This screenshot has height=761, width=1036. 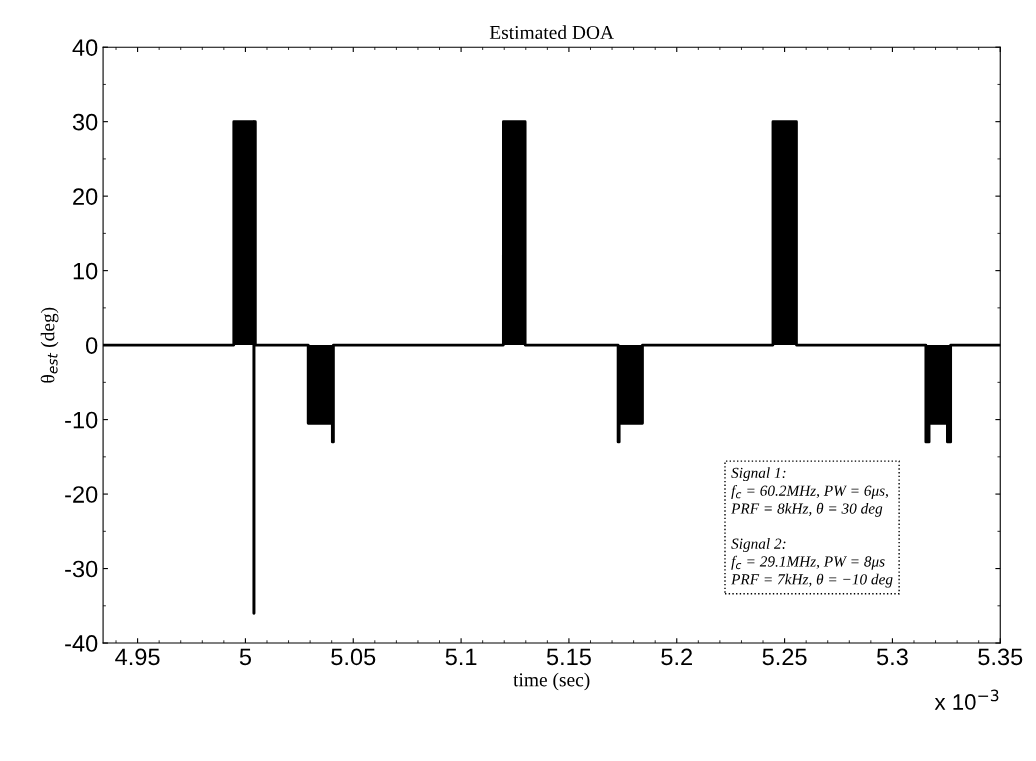 I want to click on y-tick-label: -10, so click(x=81, y=420).